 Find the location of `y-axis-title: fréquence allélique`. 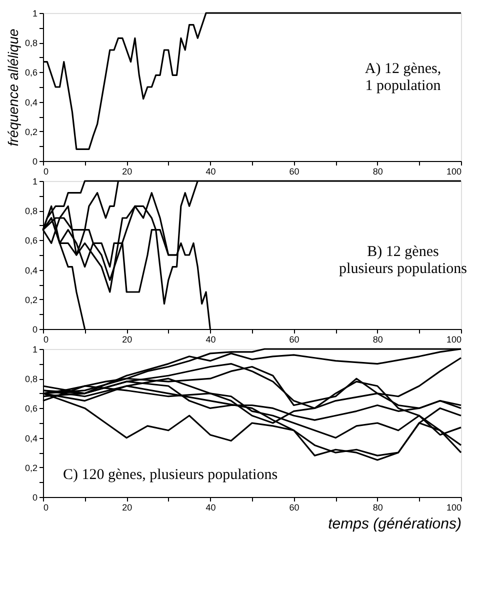

y-axis-title: fréquence allélique is located at coordinates (12, 87).